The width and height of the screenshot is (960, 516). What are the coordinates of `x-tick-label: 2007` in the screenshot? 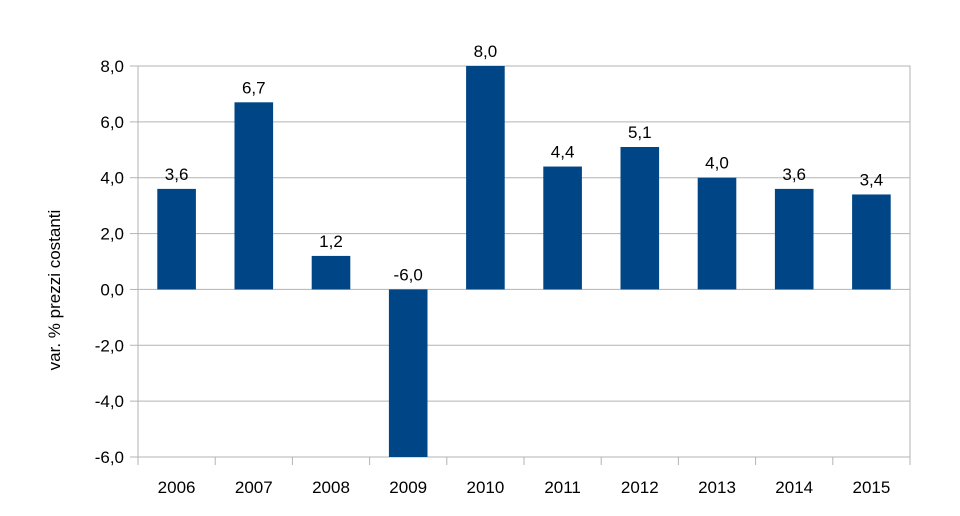 It's located at (254, 487).